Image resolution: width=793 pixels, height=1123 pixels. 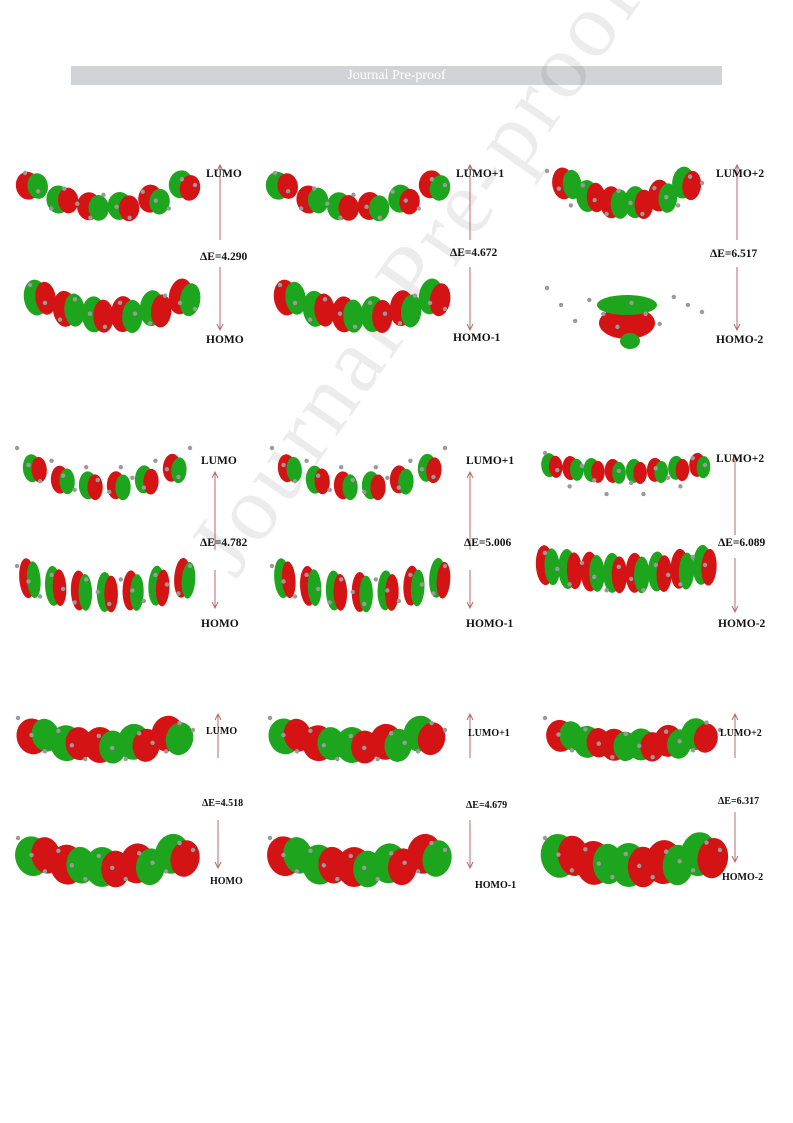 What do you see at coordinates (743, 877) in the screenshot?
I see `lower-orbital-label: HOMO-2` at bounding box center [743, 877].